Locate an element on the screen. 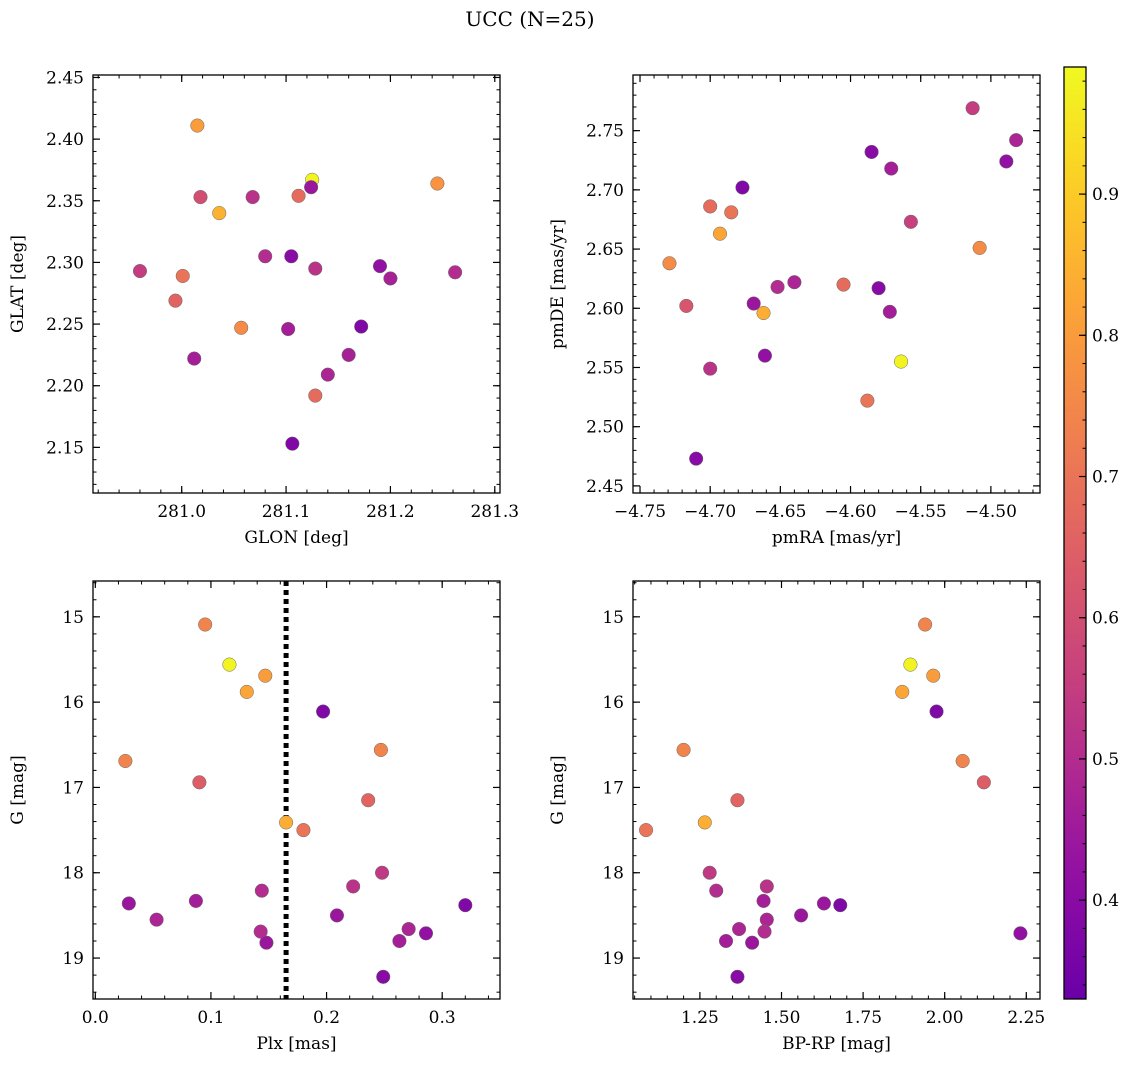  colorbar: 0.4 0.5 0.6 0.7 0.8 0.9 is located at coordinates (1091, 533).